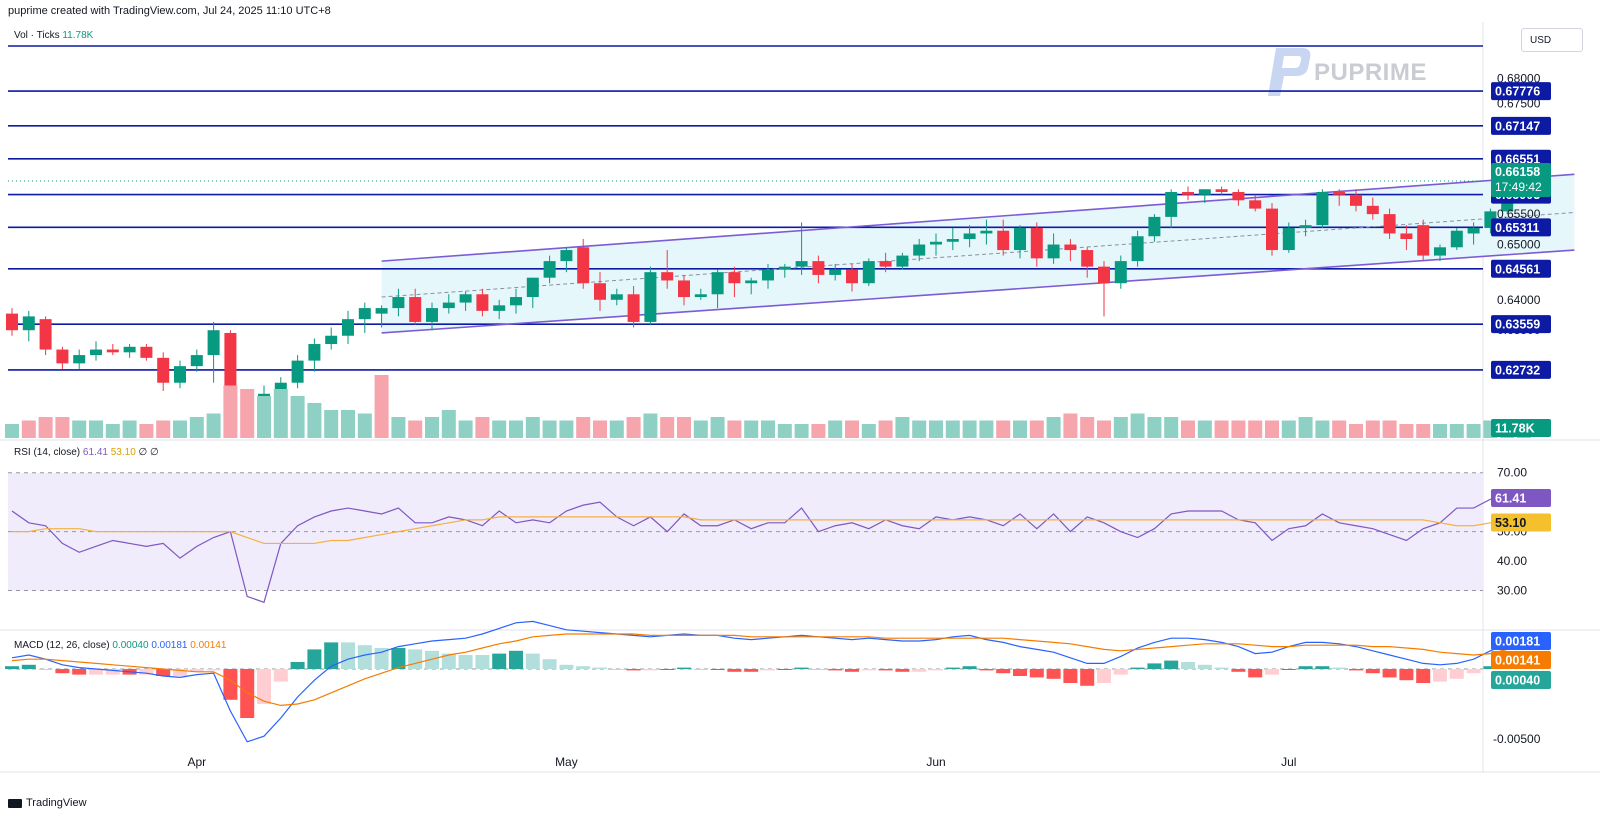 The height and width of the screenshot is (820, 1600). I want to click on rsi-axis-tick: 50.00, so click(1512, 532).